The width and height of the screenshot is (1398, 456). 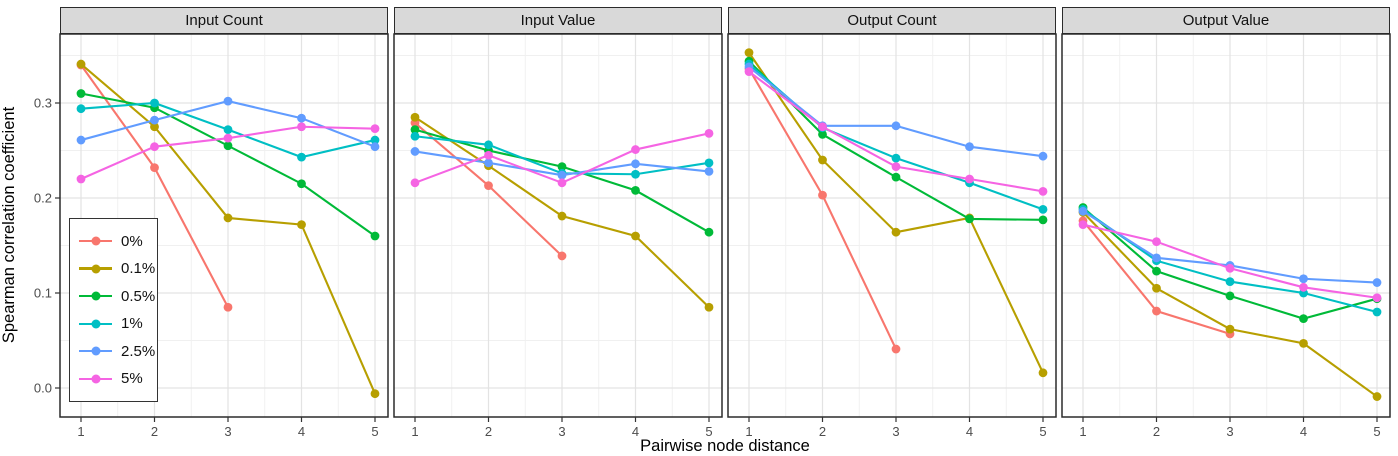 I want to click on facet-strip-label: Output Value, so click(x=1226, y=20).